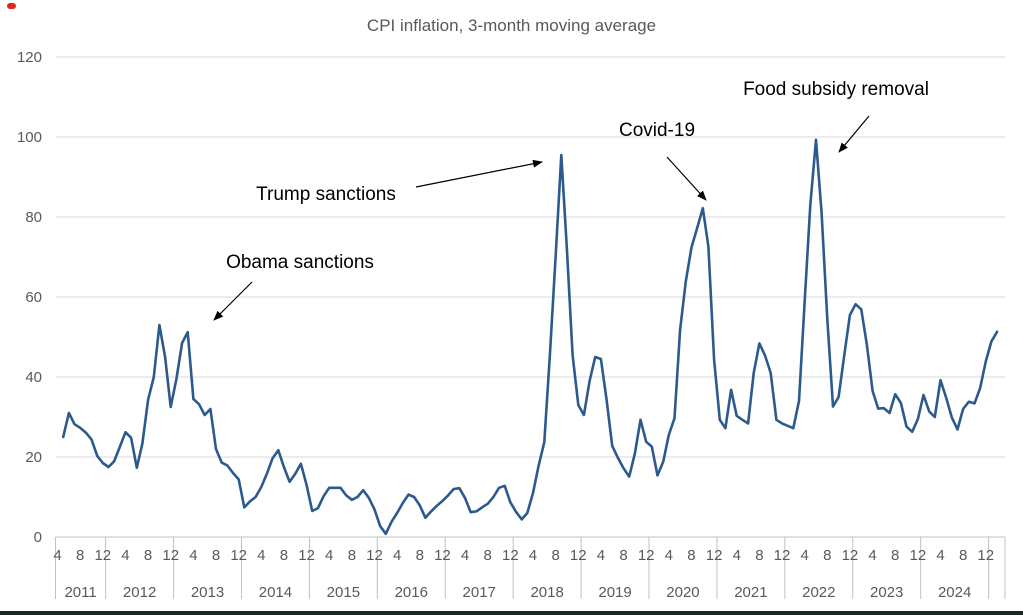  I want to click on year-label: 2014, so click(275, 592).